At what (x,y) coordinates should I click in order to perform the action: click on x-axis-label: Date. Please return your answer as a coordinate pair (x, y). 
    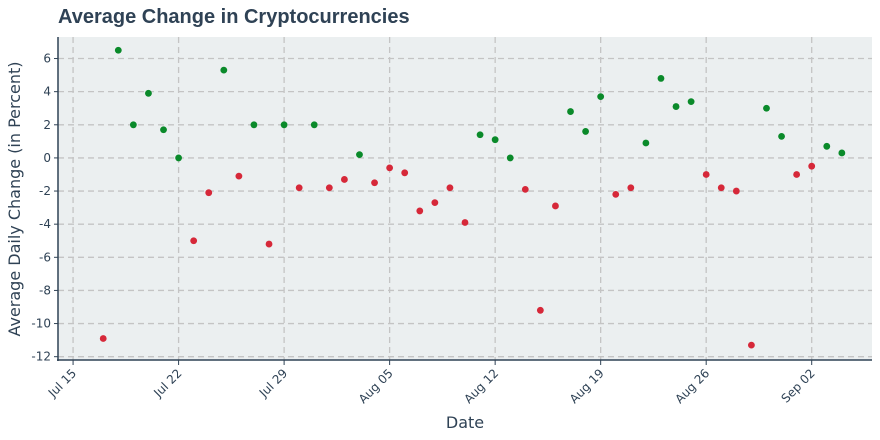
    Looking at the image, I should click on (465, 422).